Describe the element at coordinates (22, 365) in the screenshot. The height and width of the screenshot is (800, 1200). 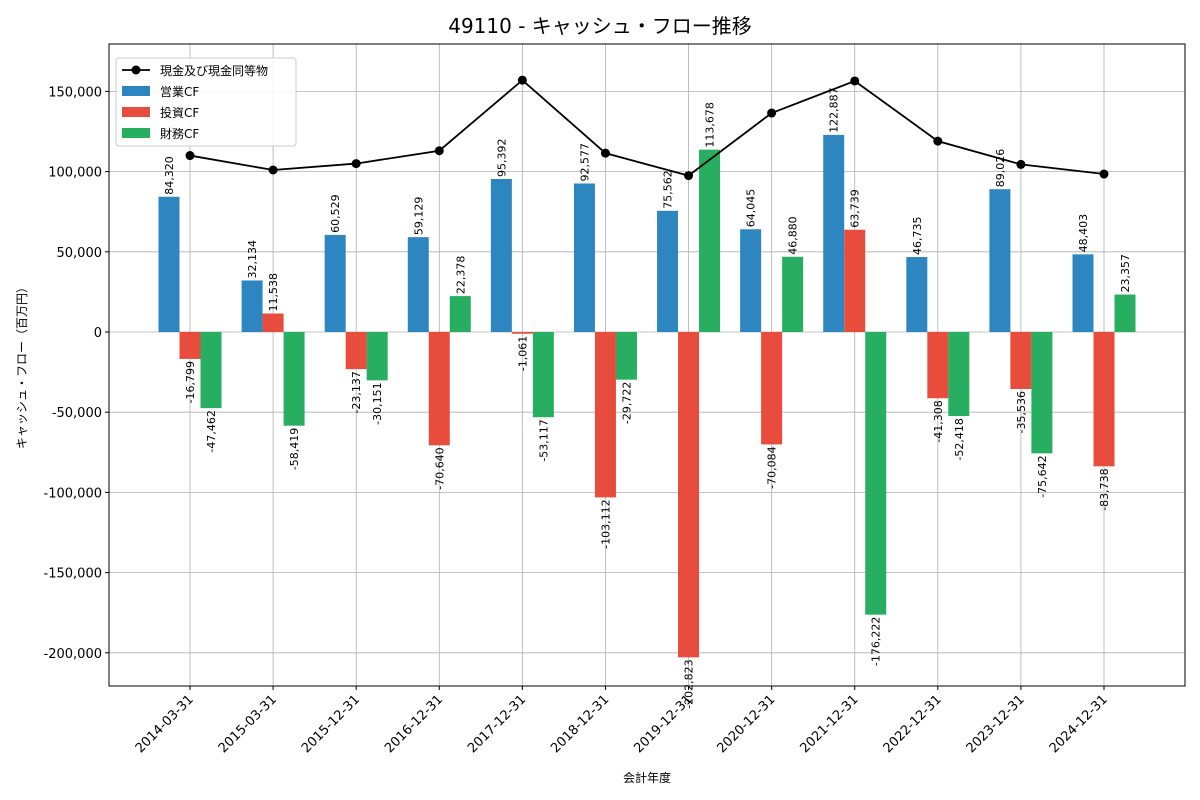
I see `y-axis-label: キャッシュ・フロー（百万円）` at that location.